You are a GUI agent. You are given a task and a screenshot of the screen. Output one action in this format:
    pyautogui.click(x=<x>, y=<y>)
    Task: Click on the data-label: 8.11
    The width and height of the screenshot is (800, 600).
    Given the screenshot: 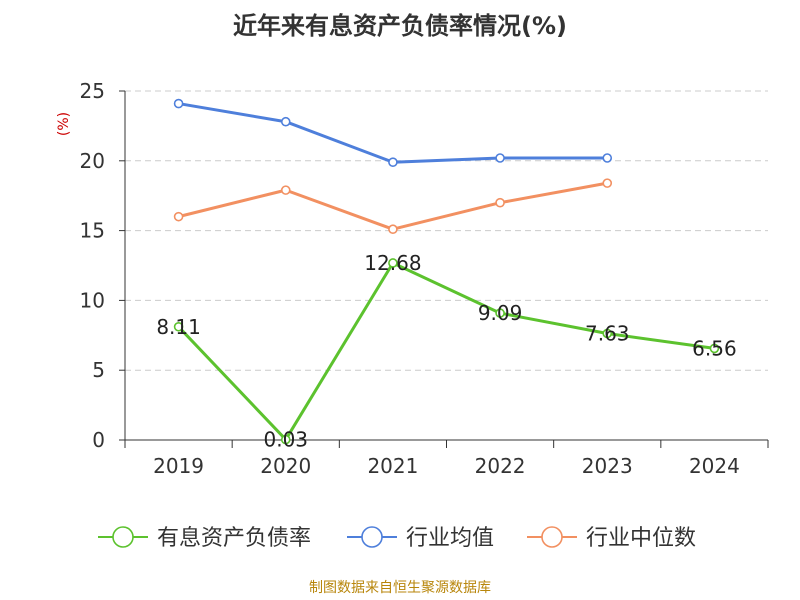 What is the action you would take?
    pyautogui.click(x=178, y=327)
    